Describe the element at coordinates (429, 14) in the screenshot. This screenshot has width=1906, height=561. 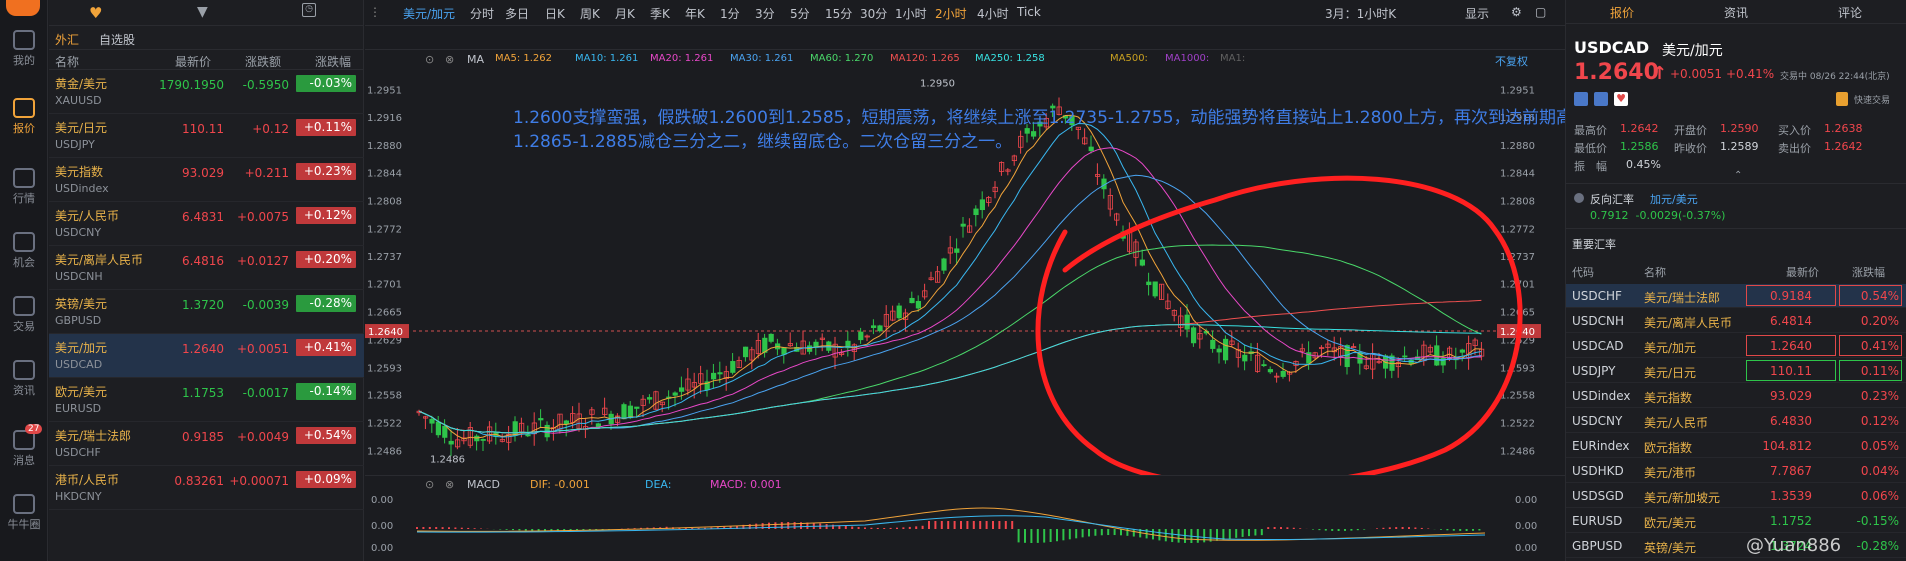
I see `symbol-selector: 美元/加元` at that location.